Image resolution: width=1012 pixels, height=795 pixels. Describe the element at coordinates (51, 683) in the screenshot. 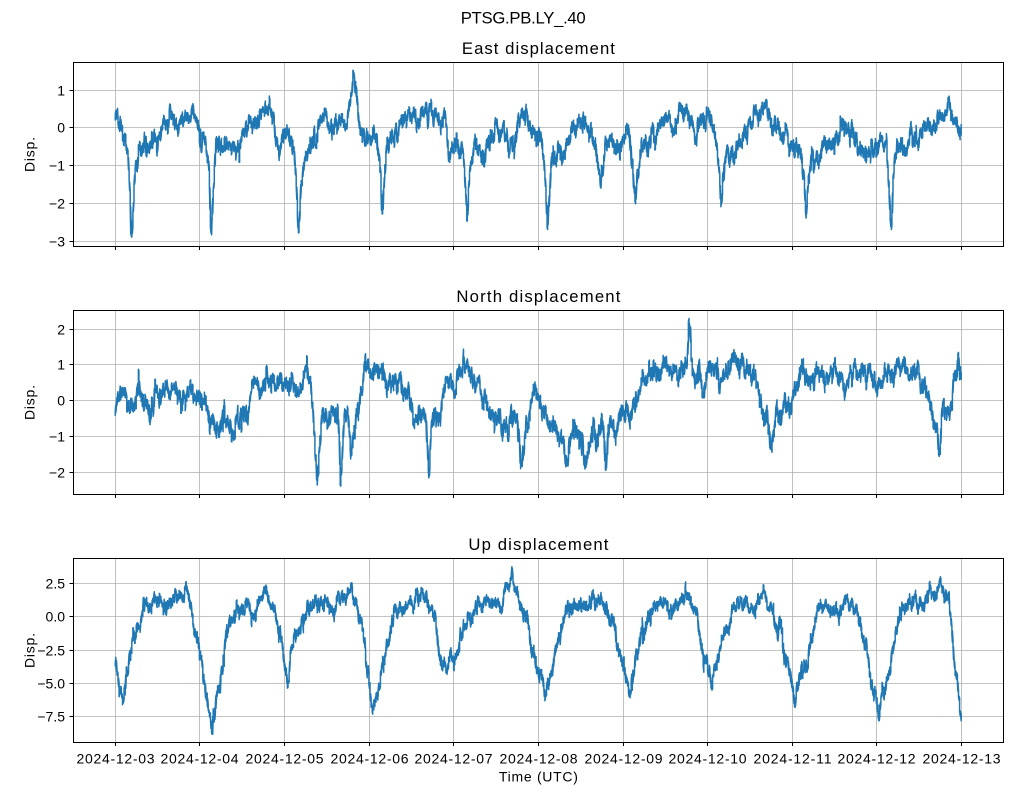

I see `svg-text: −5.0` at that location.